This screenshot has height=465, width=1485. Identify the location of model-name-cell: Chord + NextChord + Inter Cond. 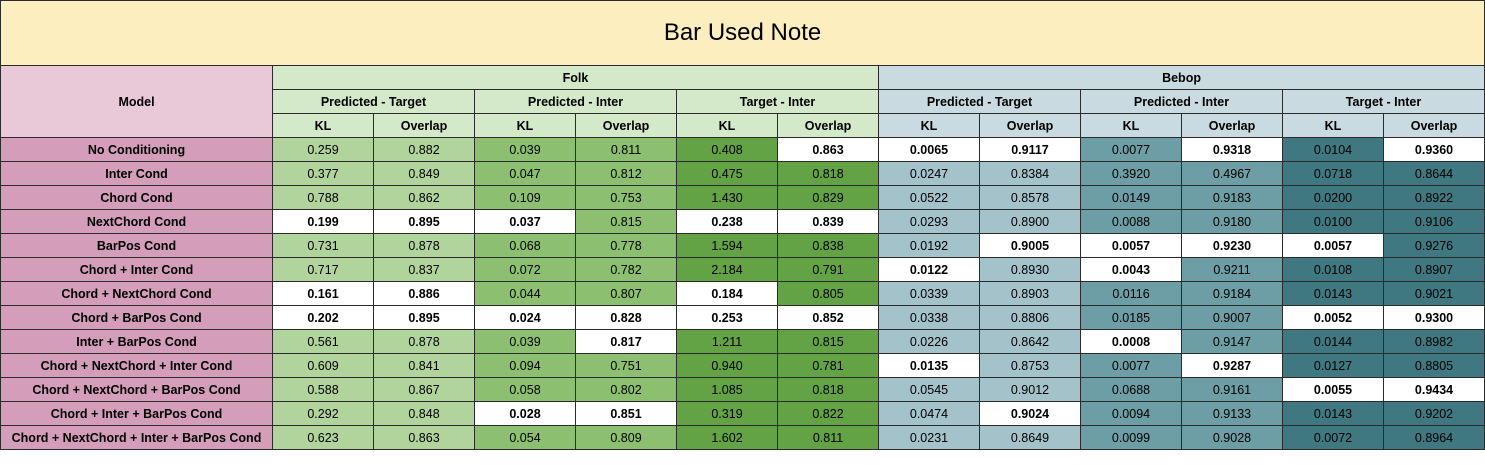
(136, 365).